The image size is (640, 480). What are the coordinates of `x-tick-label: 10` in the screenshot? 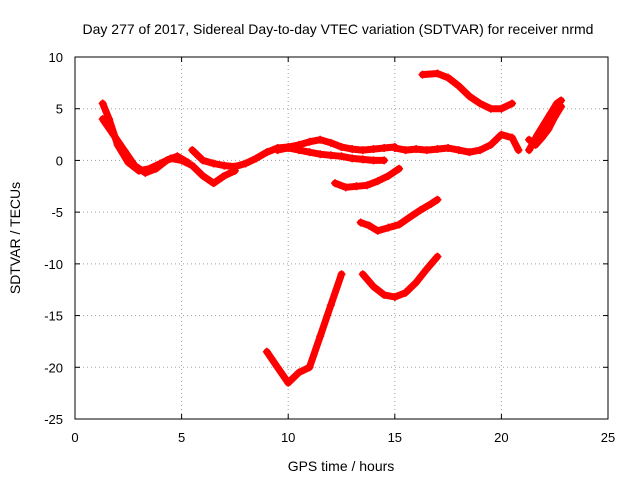 It's located at (288, 437).